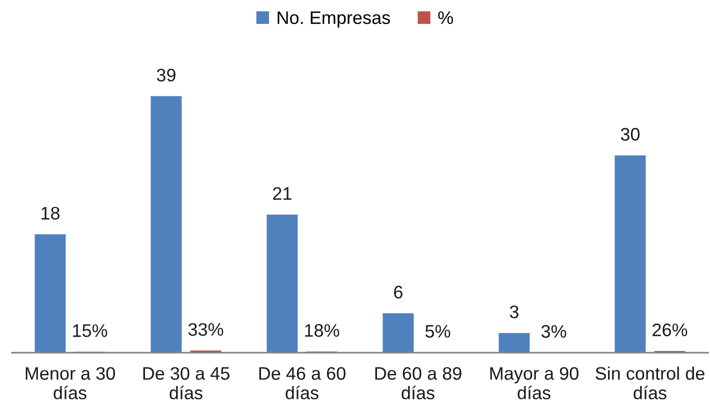 The width and height of the screenshot is (710, 413). I want to click on data-label: 26%, so click(670, 330).